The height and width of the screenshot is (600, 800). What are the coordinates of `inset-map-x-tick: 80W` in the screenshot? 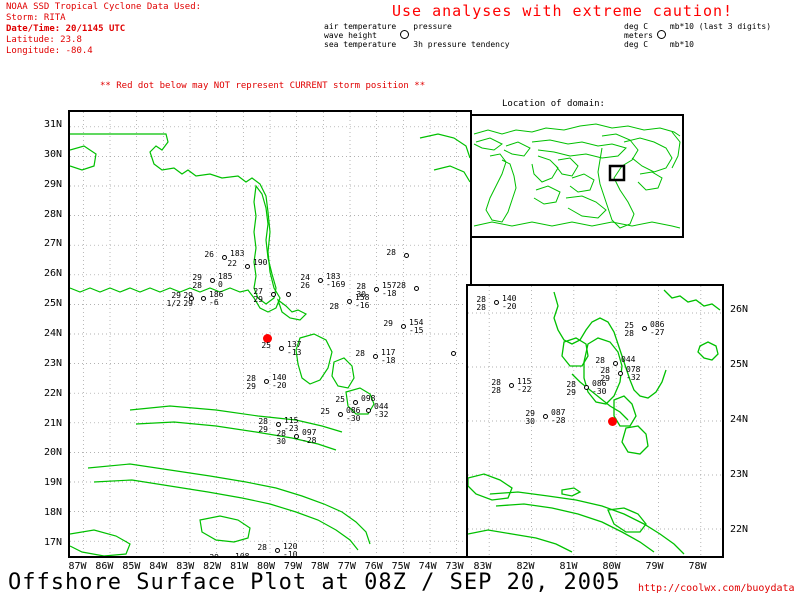 It's located at (611, 566).